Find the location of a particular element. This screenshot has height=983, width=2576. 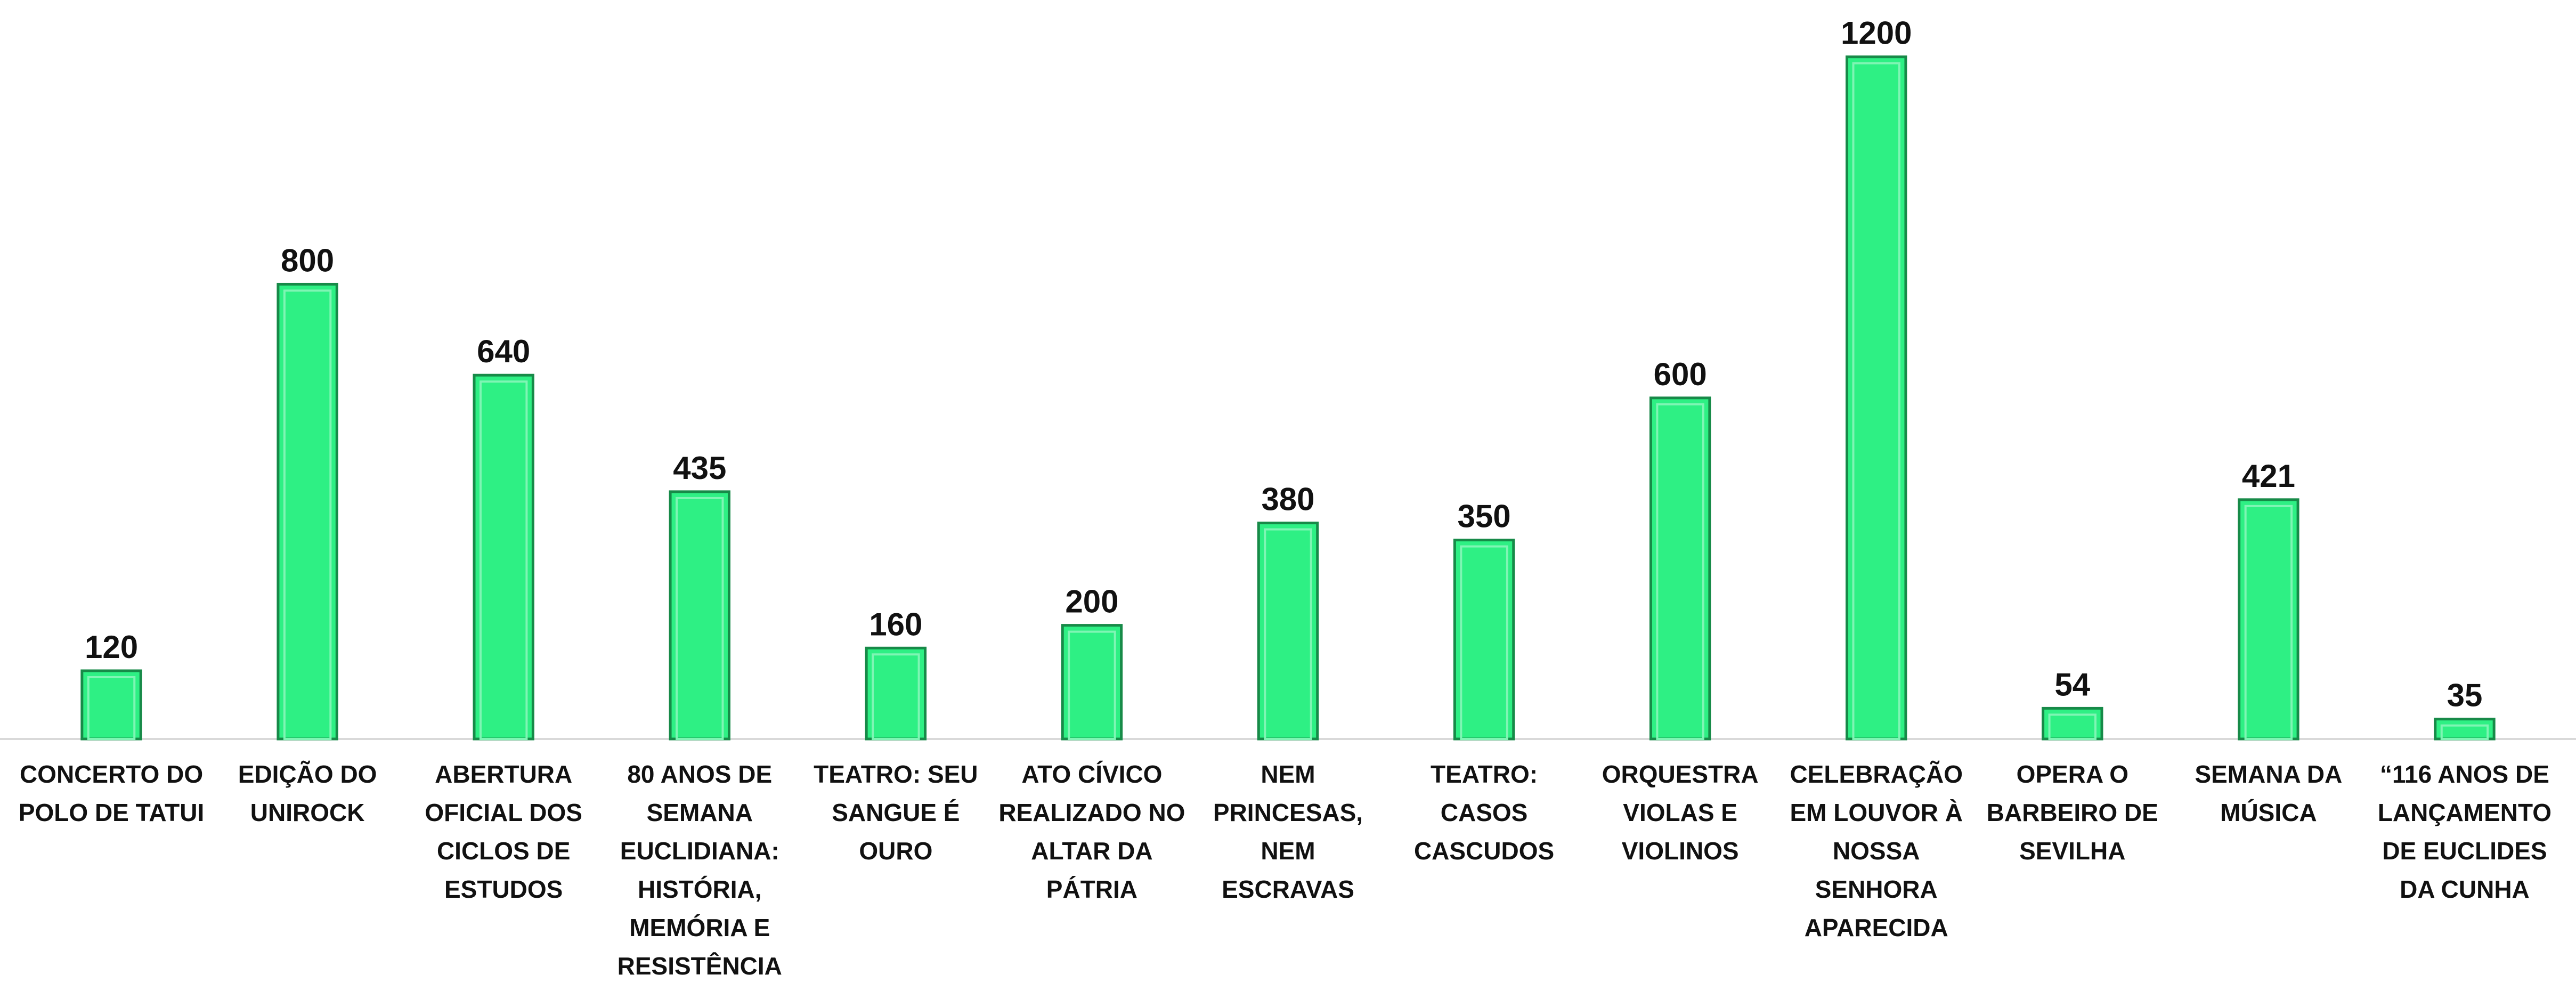

value-label: 120 is located at coordinates (112, 647).